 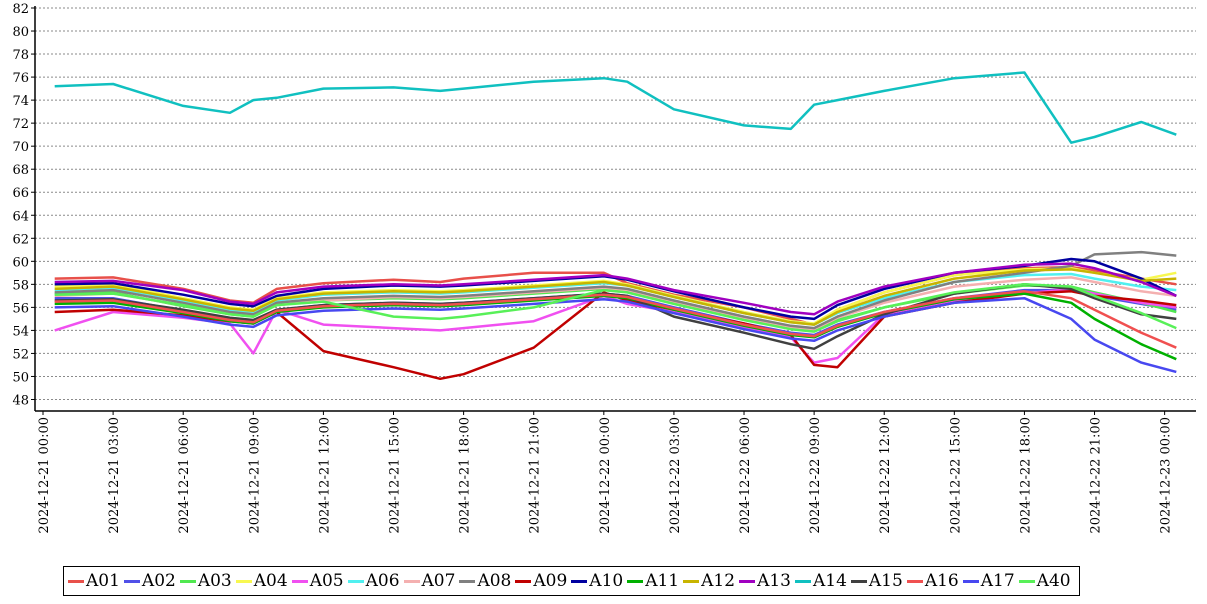 What do you see at coordinates (485, 581) in the screenshot?
I see `legend-item-a08: A08` at bounding box center [485, 581].